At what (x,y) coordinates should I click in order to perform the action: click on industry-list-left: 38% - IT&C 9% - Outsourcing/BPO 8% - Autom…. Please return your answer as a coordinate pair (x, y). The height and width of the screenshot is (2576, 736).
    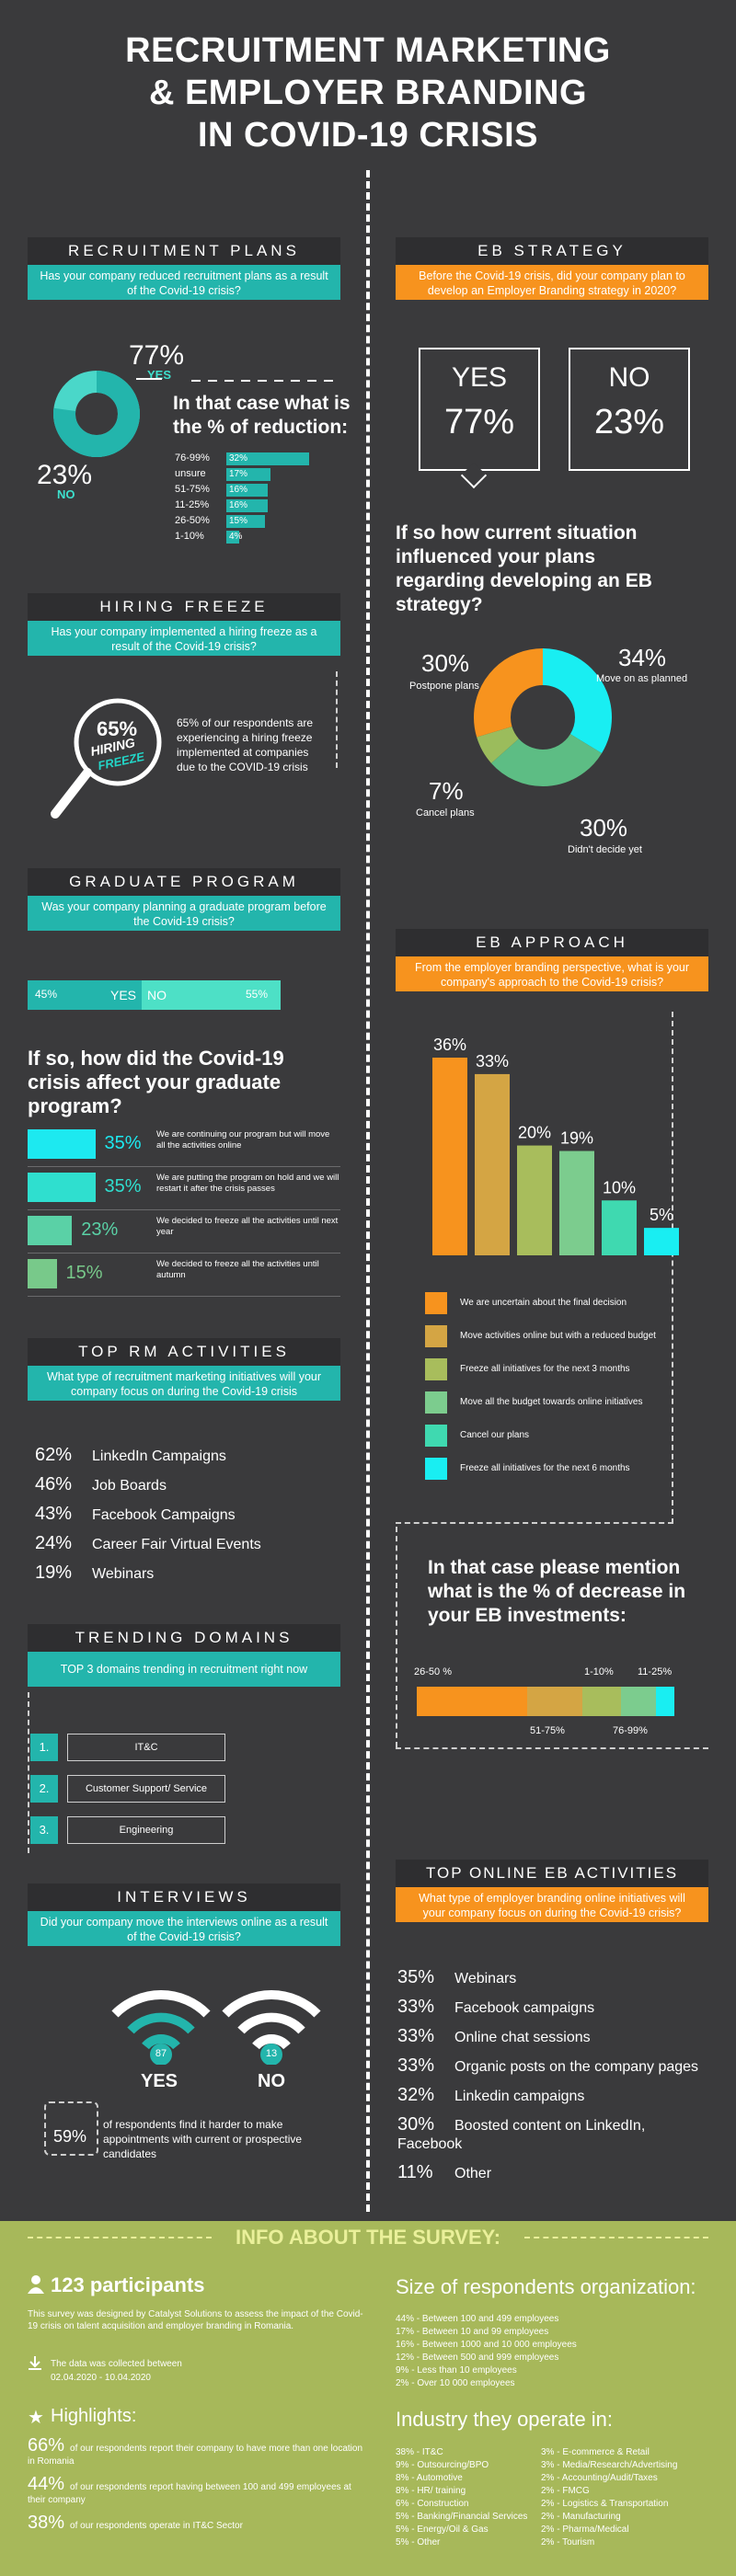
    Looking at the image, I should click on (469, 2497).